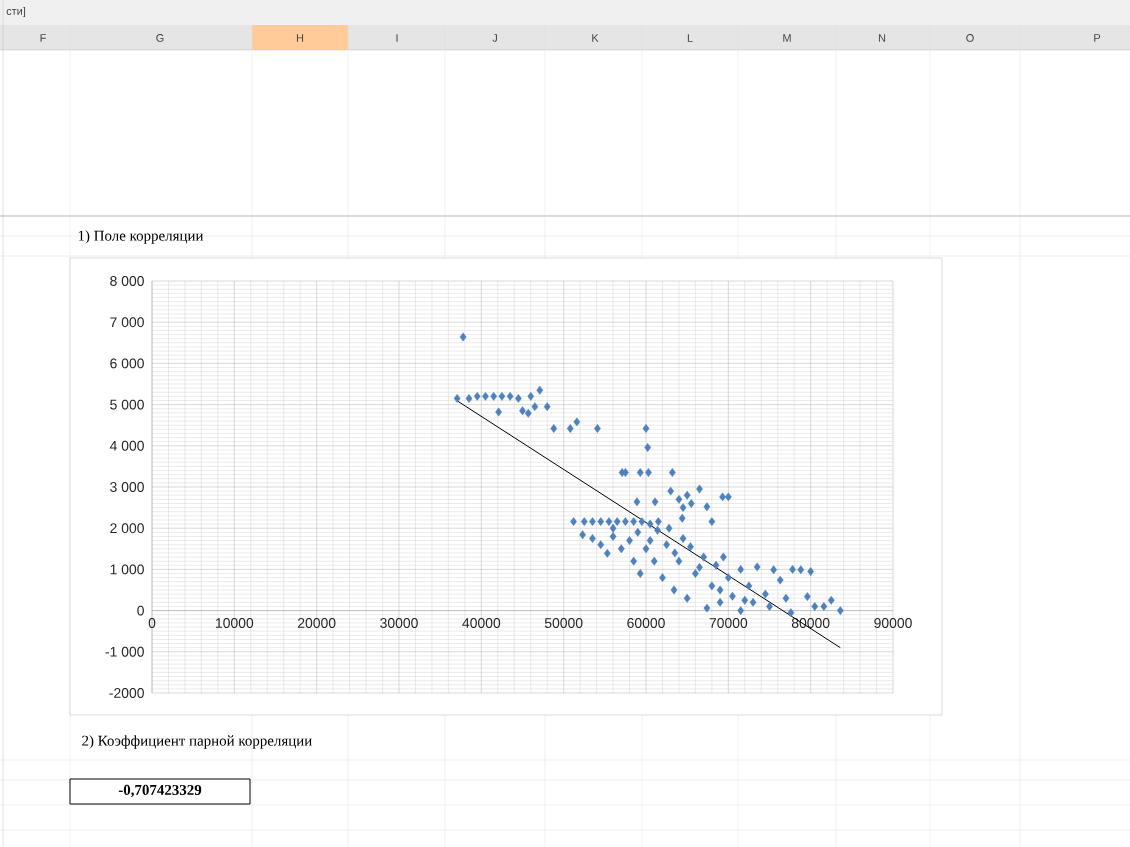  I want to click on text: N, so click(882, 38).